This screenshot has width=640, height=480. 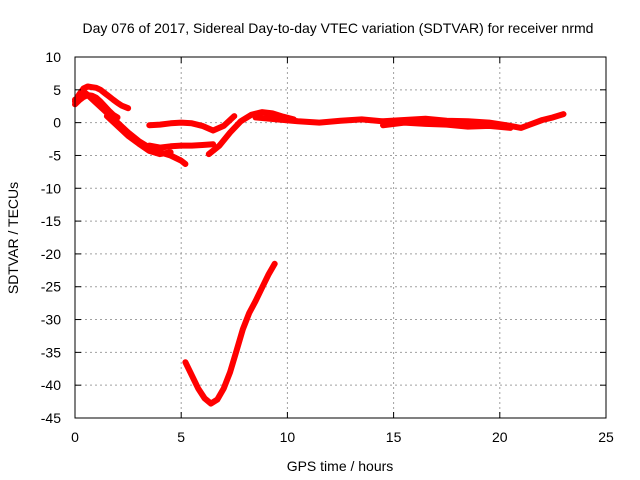 I want to click on series-rising-arc-to-main, so click(x=251, y=133).